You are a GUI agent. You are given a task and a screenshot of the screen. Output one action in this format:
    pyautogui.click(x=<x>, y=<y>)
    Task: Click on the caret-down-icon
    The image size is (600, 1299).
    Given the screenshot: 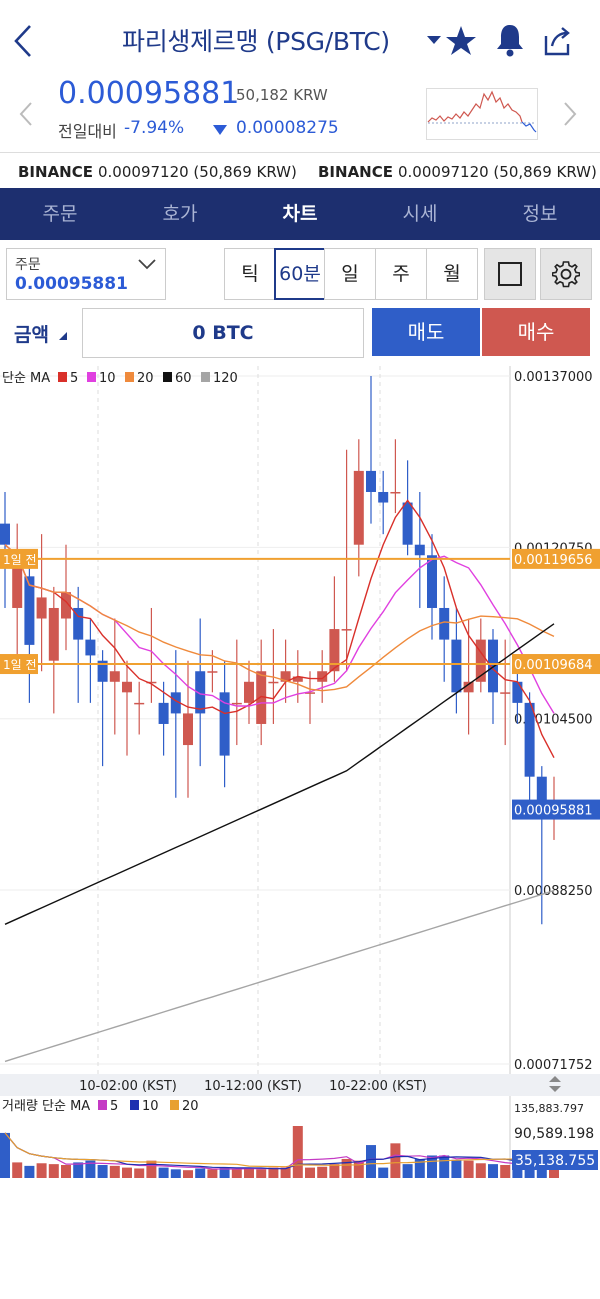 What is the action you would take?
    pyautogui.click(x=434, y=40)
    